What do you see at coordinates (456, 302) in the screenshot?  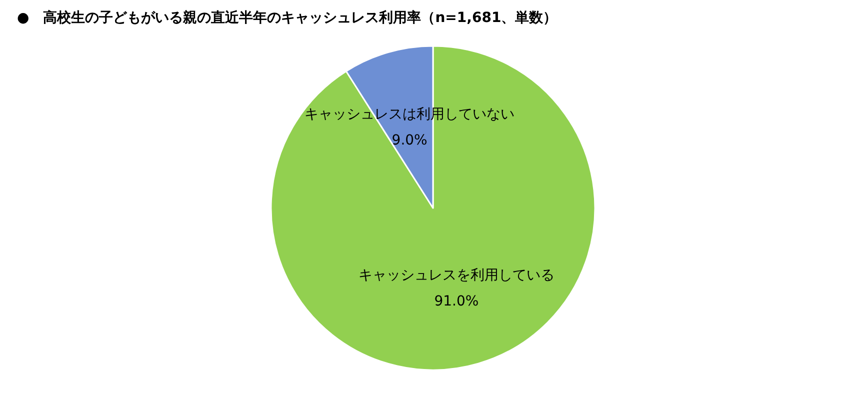 I see `data-label: 91.0%` at bounding box center [456, 302].